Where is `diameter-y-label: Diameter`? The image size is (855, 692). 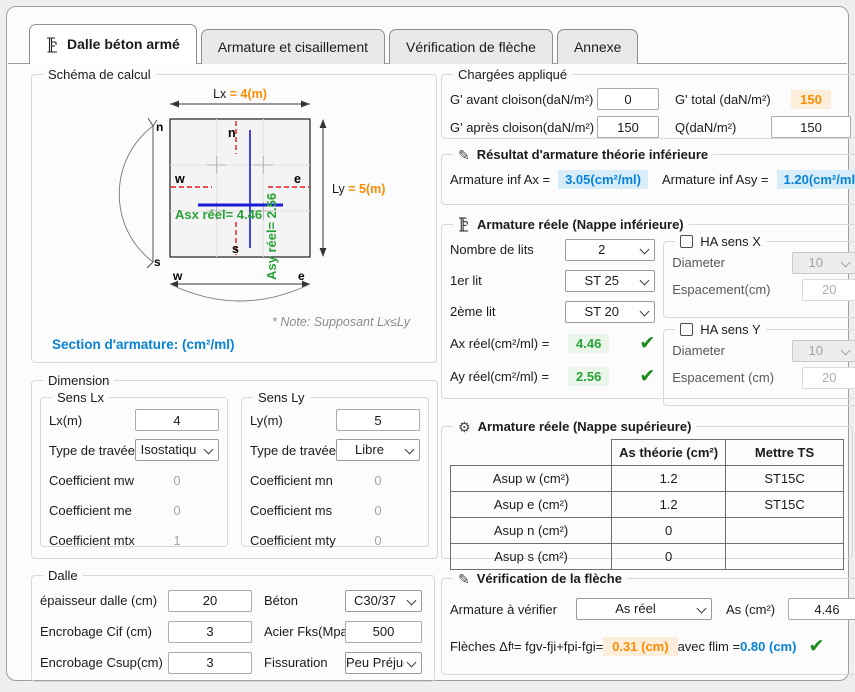
diameter-y-label: Diameter is located at coordinates (698, 350).